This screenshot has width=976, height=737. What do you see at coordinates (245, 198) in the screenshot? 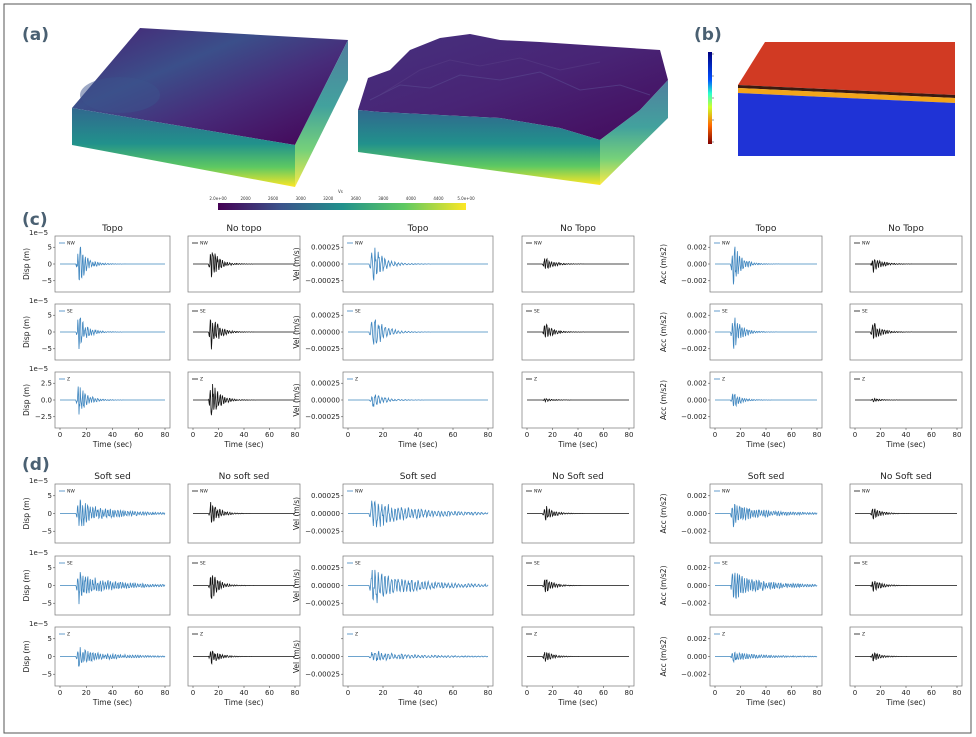
I see `colorbar-a-tick: 2000` at bounding box center [245, 198].